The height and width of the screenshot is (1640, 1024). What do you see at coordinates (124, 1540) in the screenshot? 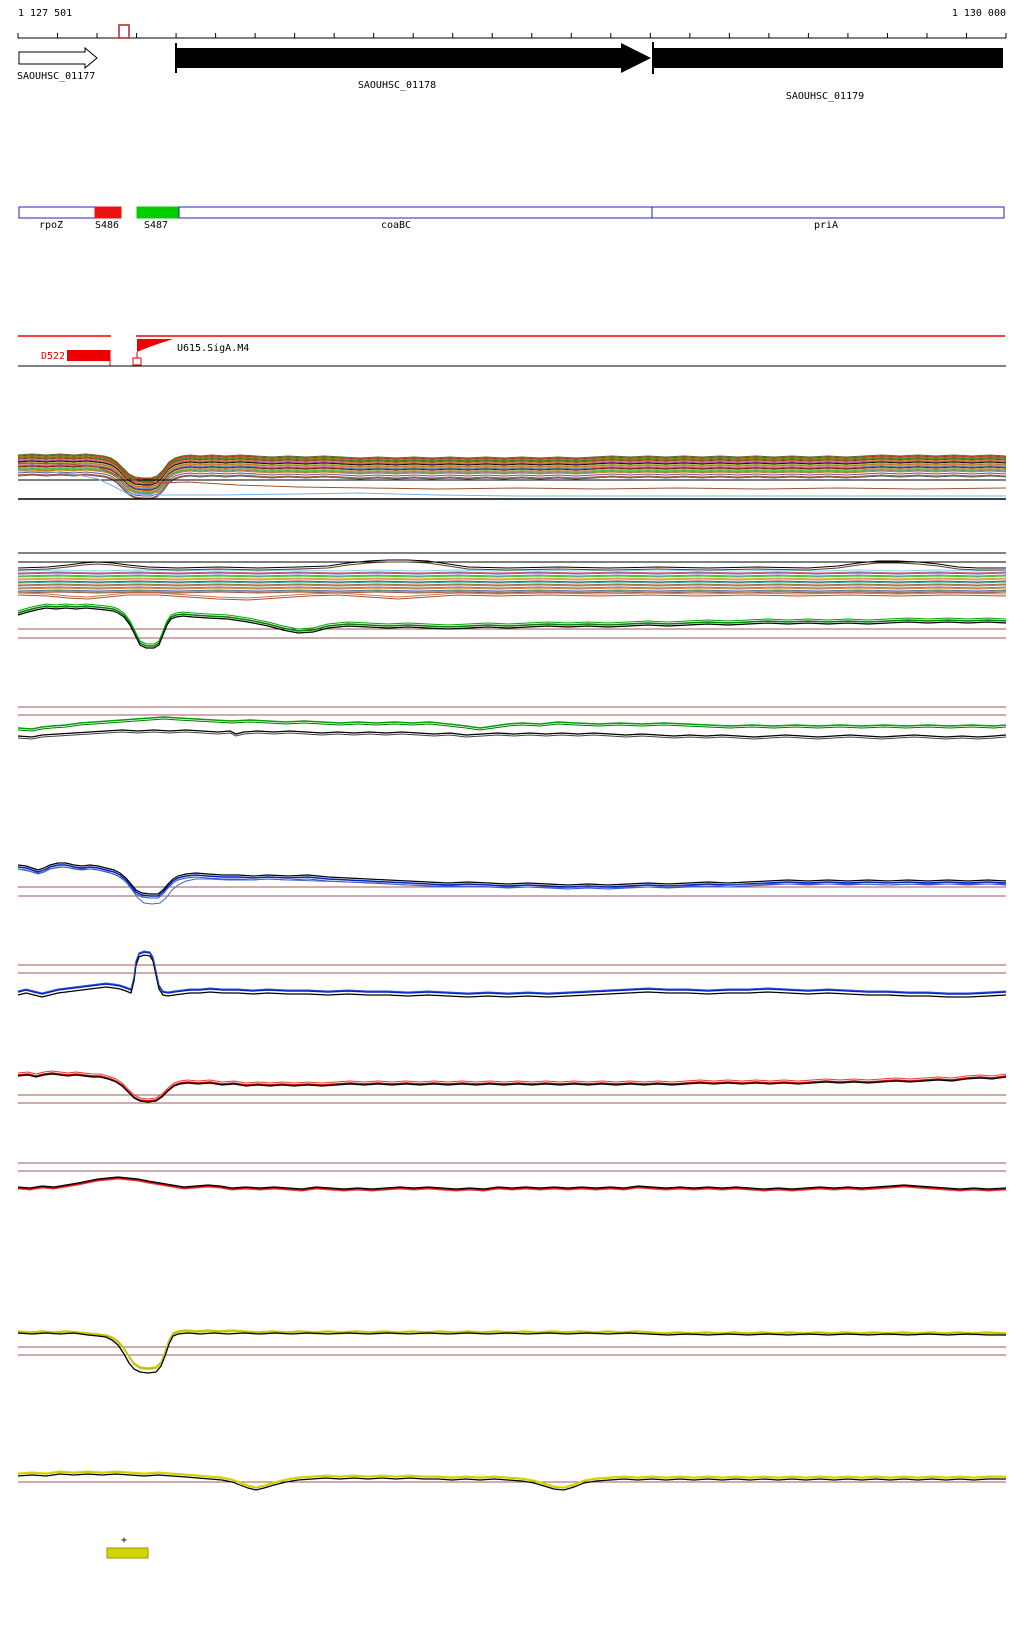
I see `legend-plus-strand-label: +` at bounding box center [124, 1540].